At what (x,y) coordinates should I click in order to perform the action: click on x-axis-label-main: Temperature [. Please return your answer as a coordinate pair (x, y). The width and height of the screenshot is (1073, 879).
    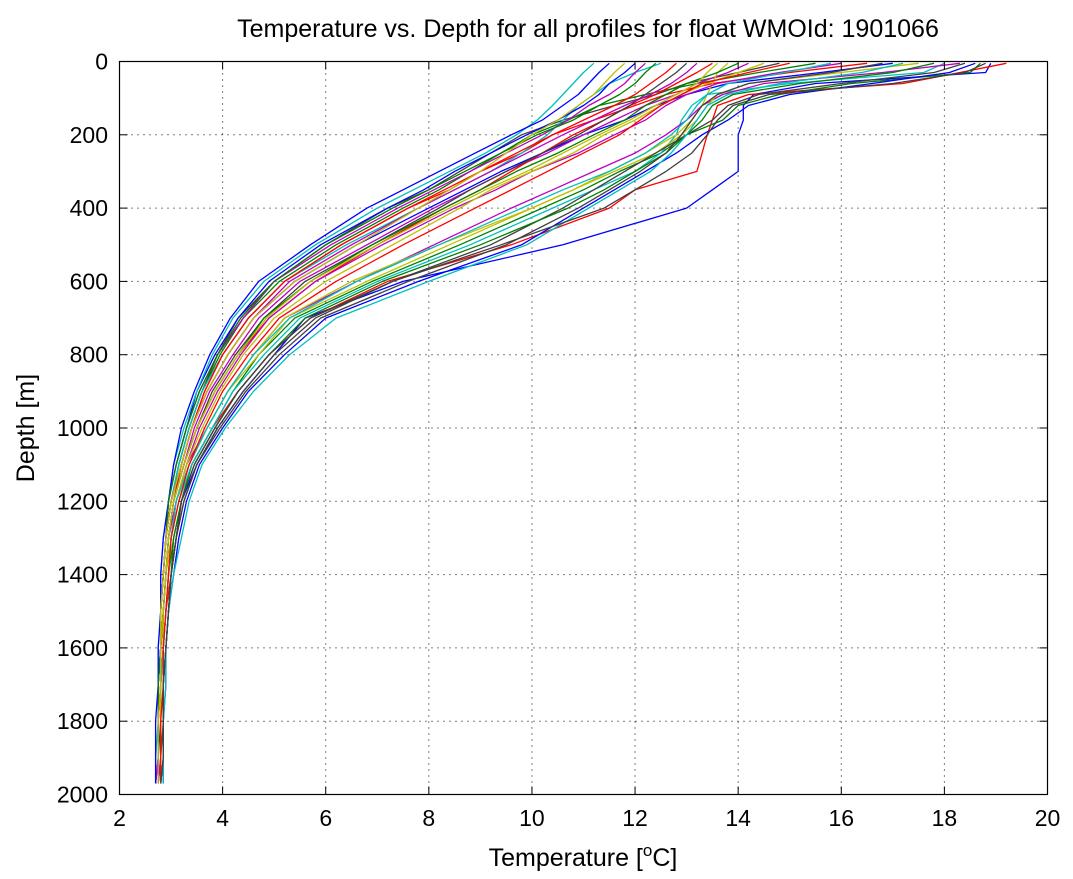
    Looking at the image, I should click on (566, 858).